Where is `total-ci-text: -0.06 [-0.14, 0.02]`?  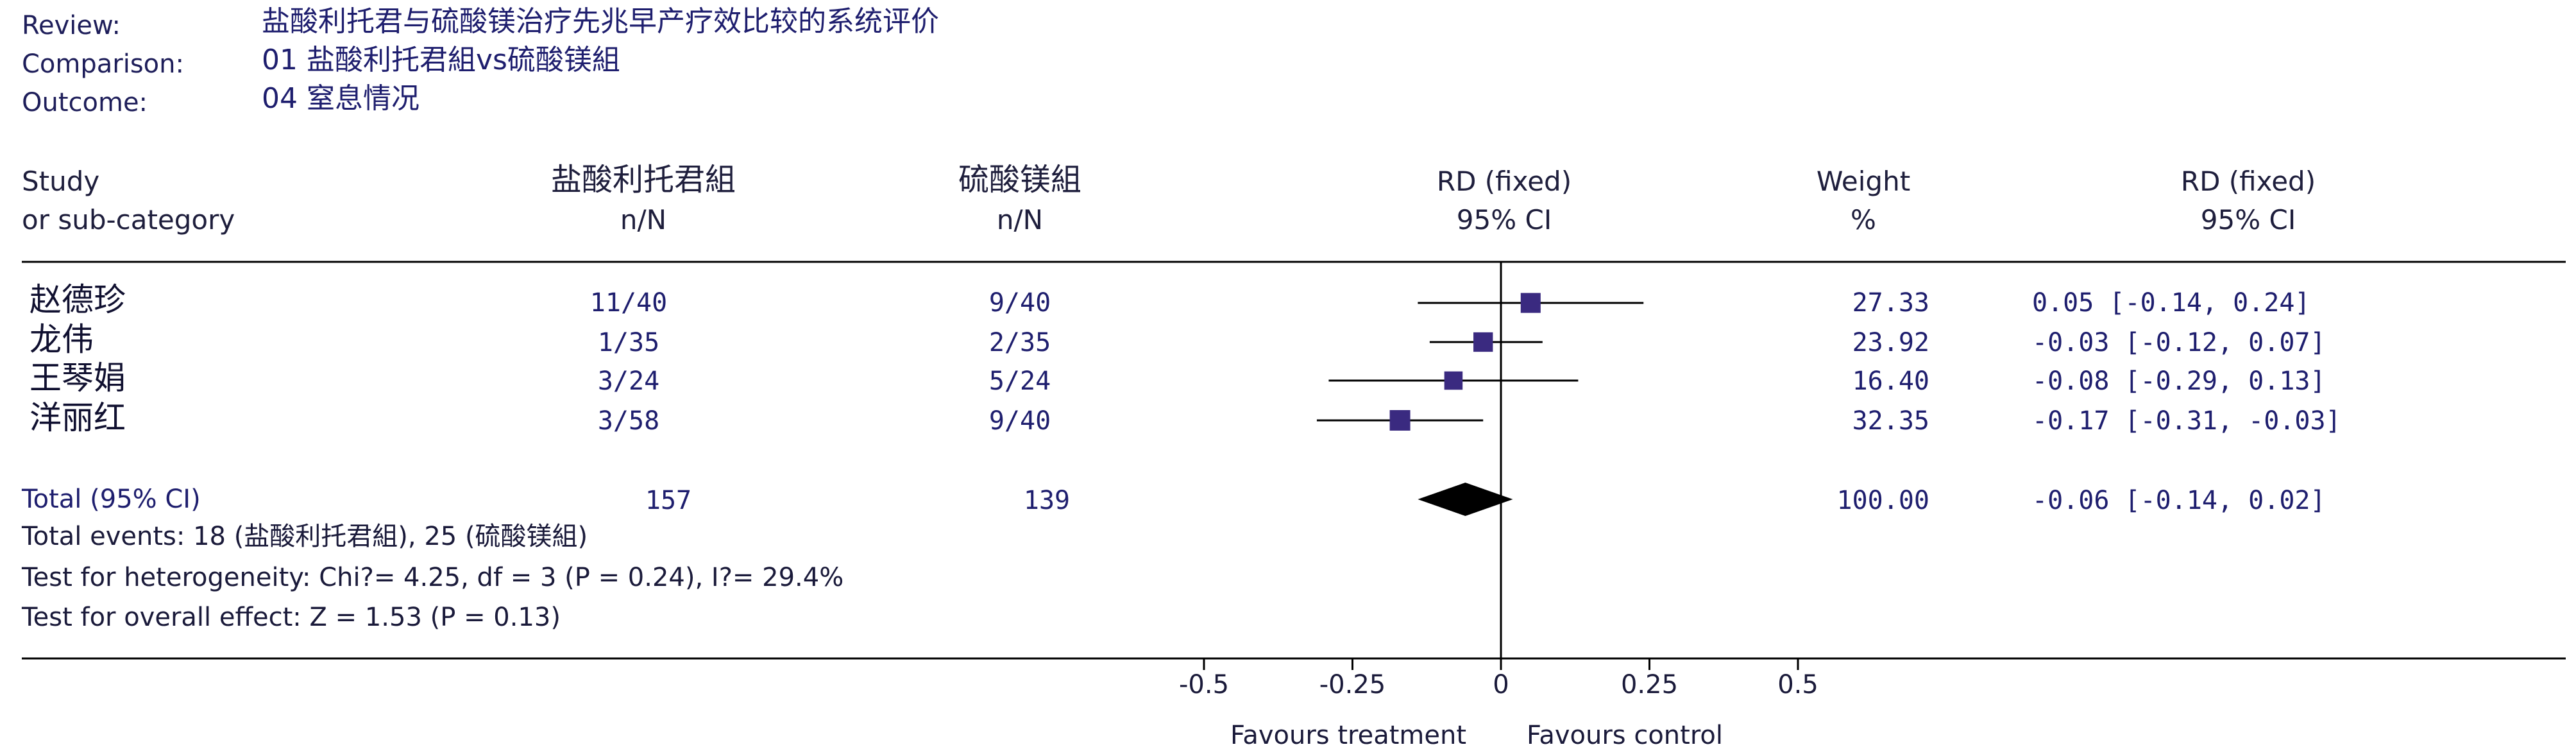
total-ci-text: -0.06 [-0.14, 0.02] is located at coordinates (2179, 500).